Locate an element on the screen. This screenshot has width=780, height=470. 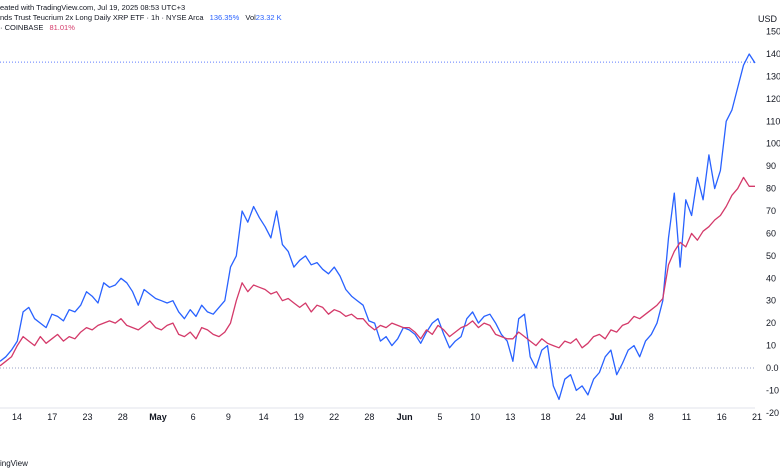
footer-brand: ingView is located at coordinates (14, 463).